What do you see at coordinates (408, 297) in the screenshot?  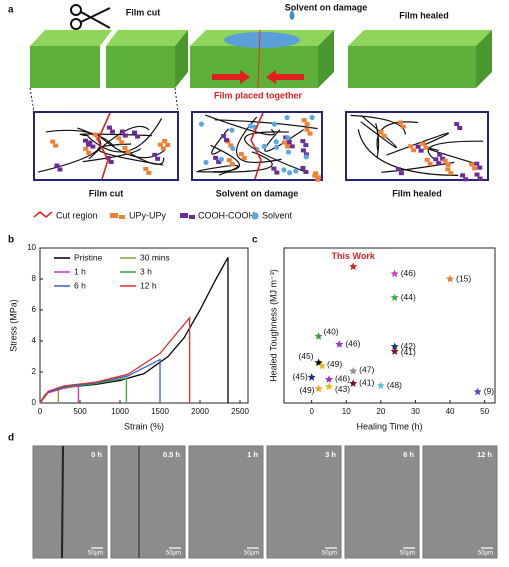 I see `point-label: (44)` at bounding box center [408, 297].